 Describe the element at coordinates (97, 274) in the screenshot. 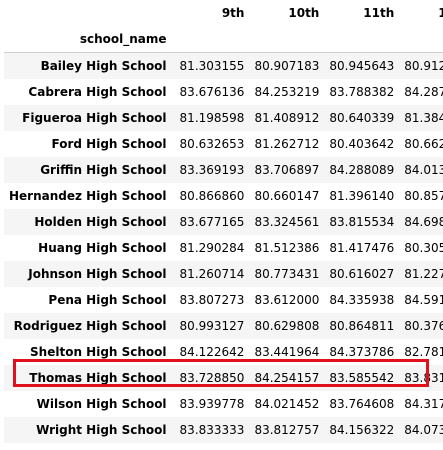

I see `row-index-school-name: Johnson High School` at that location.